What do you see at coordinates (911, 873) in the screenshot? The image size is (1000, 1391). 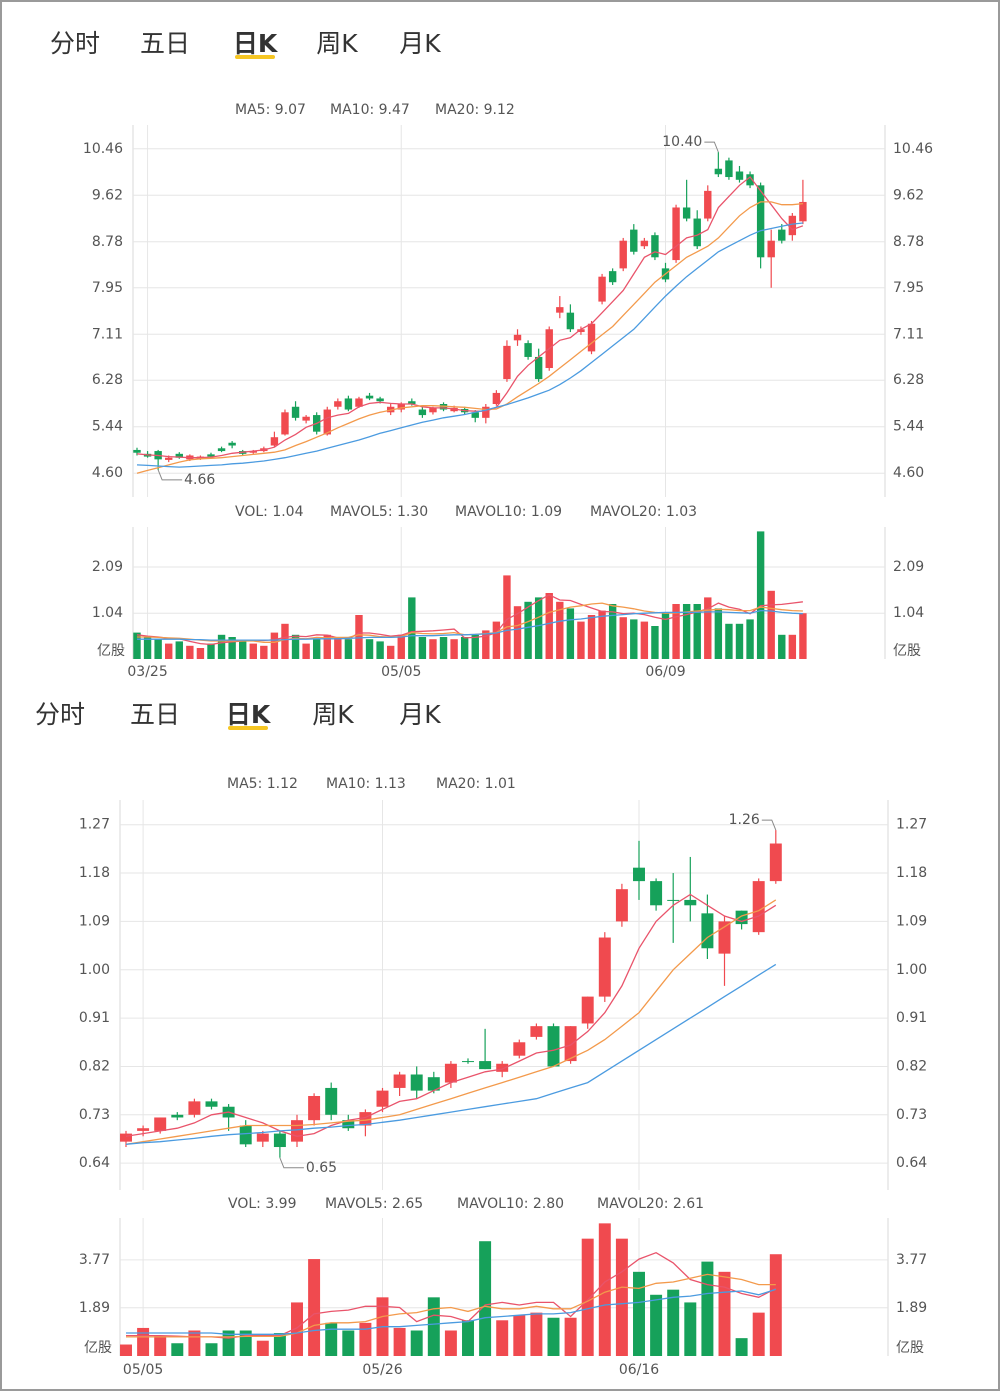 I see `y-tick-label: 1.18` at bounding box center [911, 873].